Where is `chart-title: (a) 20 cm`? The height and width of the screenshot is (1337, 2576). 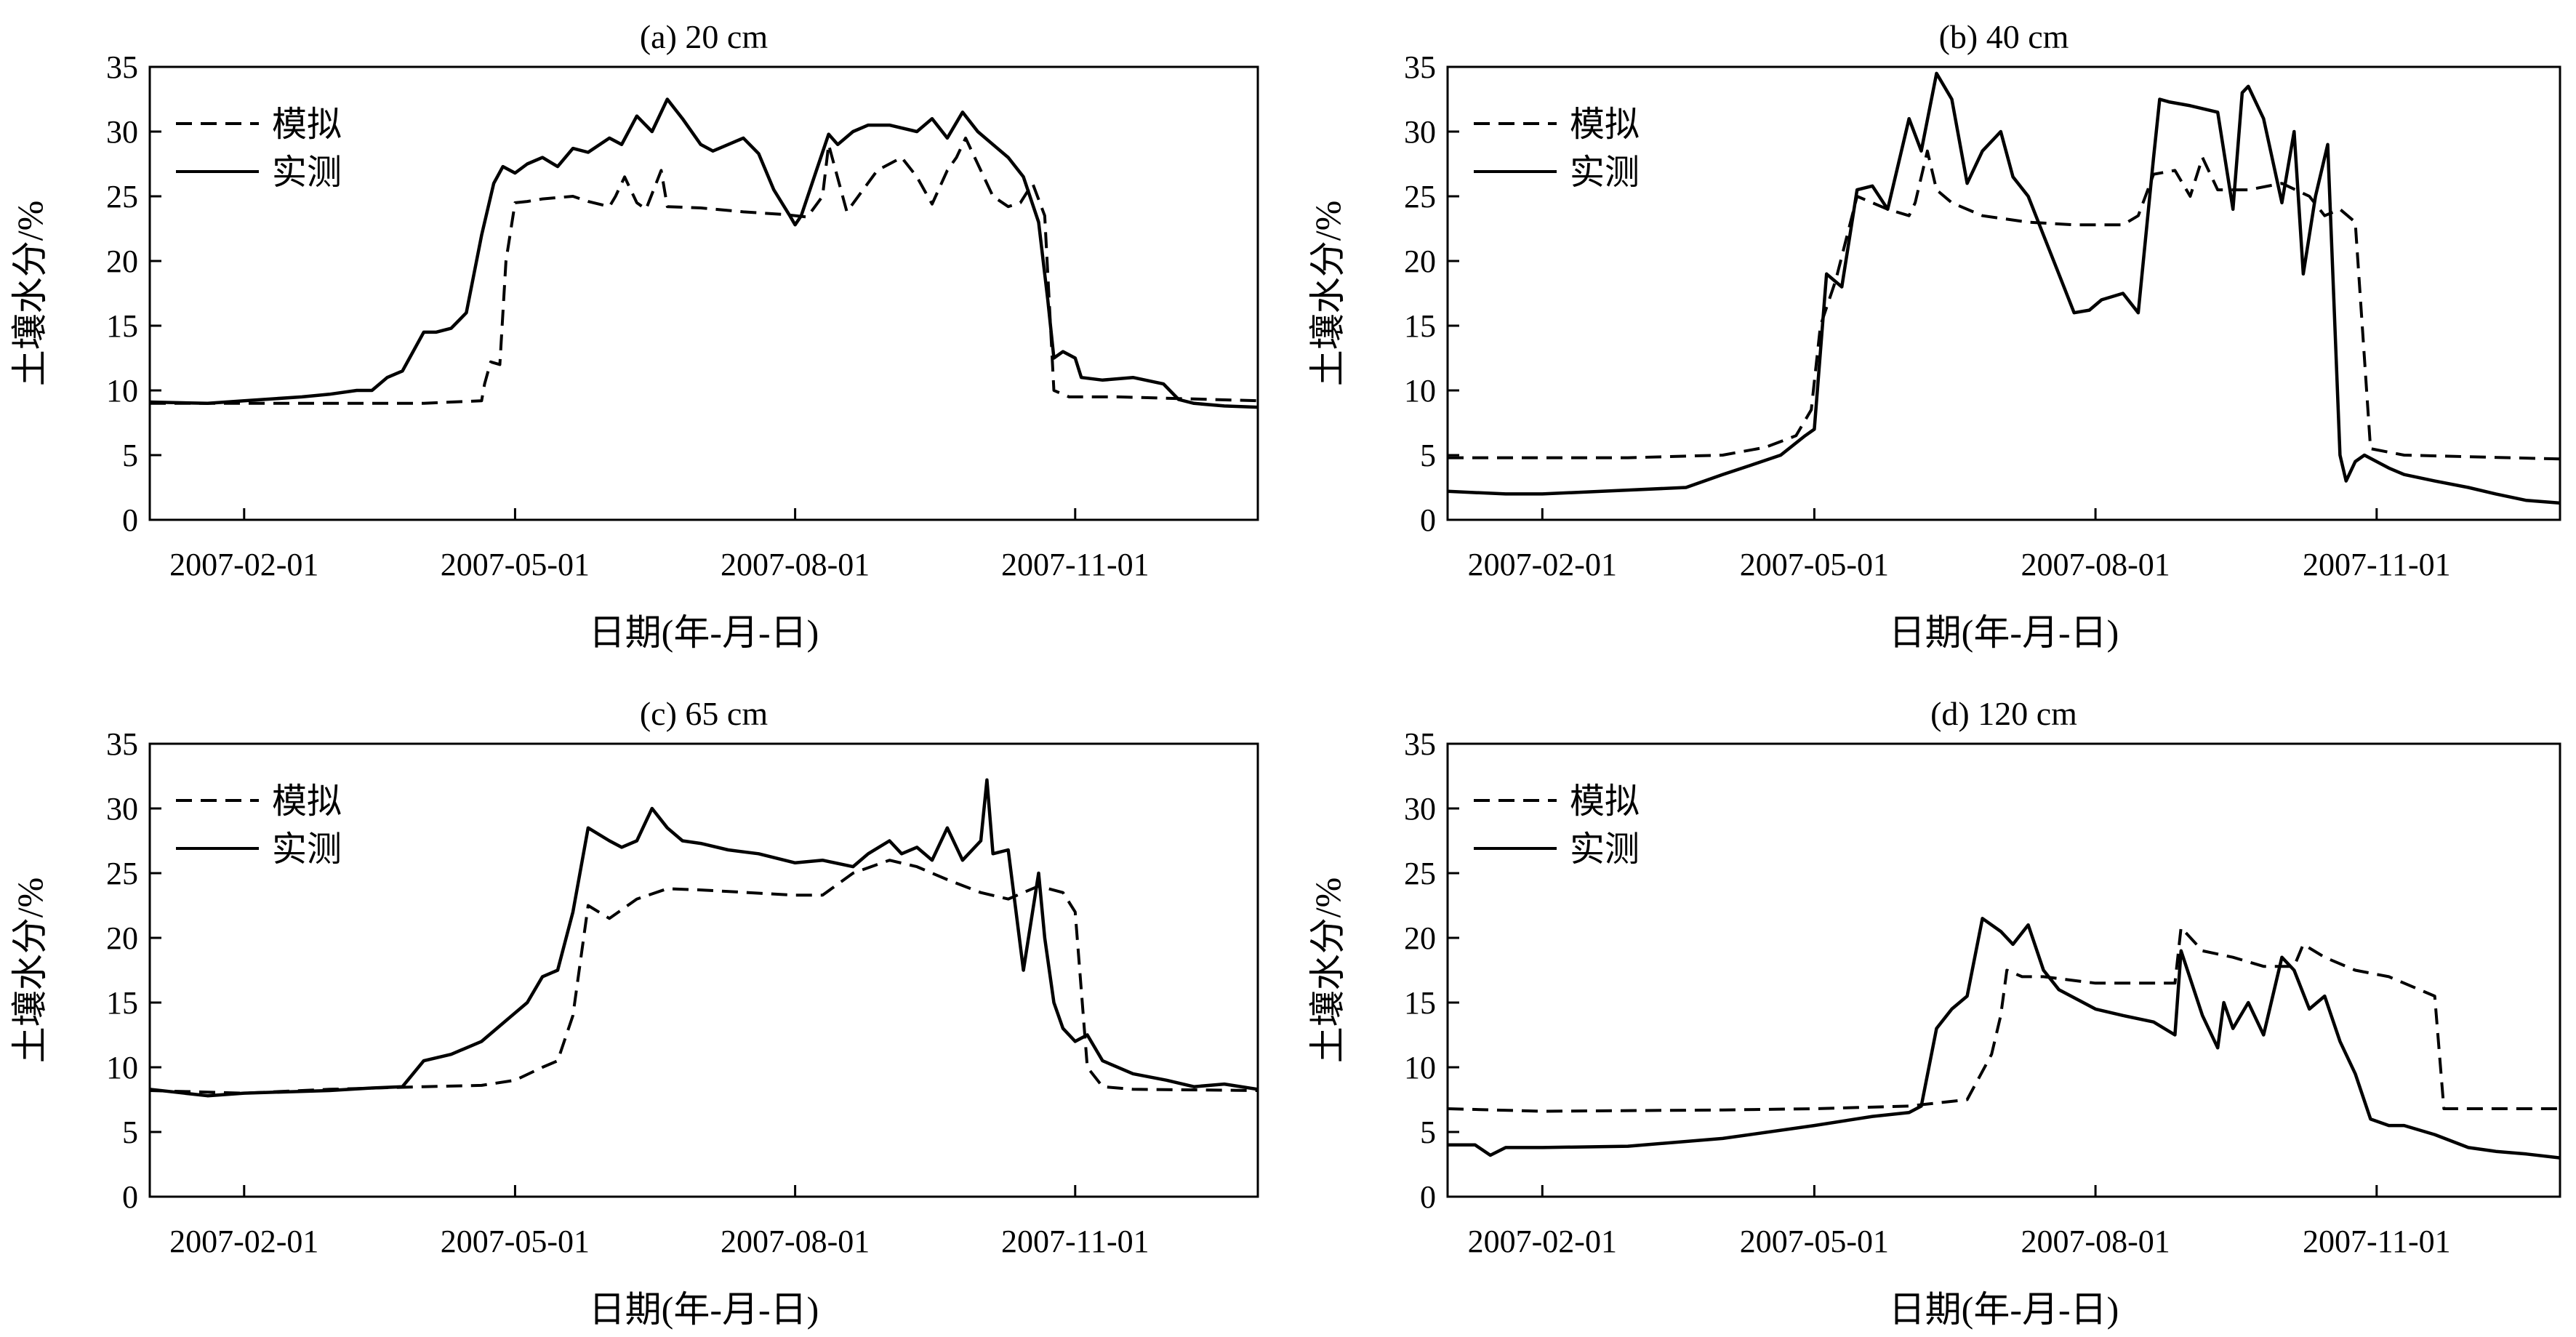 chart-title: (a) 20 cm is located at coordinates (704, 36).